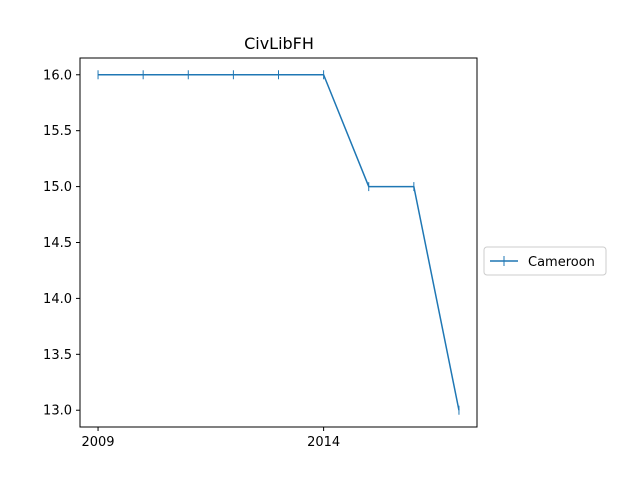 The height and width of the screenshot is (480, 640). What do you see at coordinates (97, 442) in the screenshot?
I see `x-tick-label: 2009` at bounding box center [97, 442].